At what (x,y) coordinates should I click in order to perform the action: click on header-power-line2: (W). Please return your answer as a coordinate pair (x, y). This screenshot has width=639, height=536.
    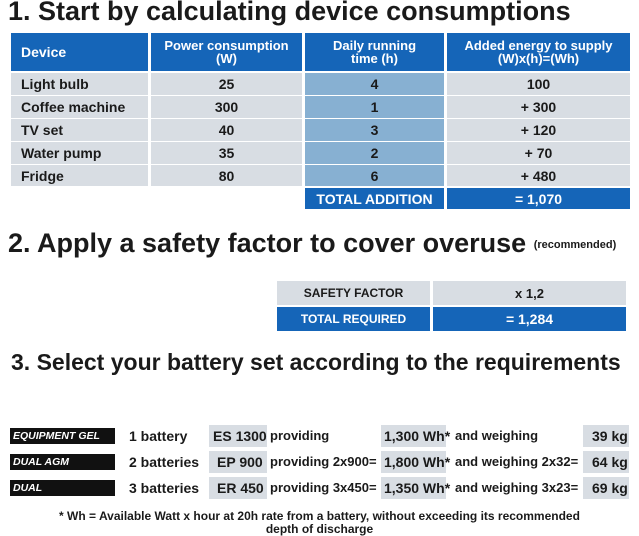
    Looking at the image, I should click on (226, 58).